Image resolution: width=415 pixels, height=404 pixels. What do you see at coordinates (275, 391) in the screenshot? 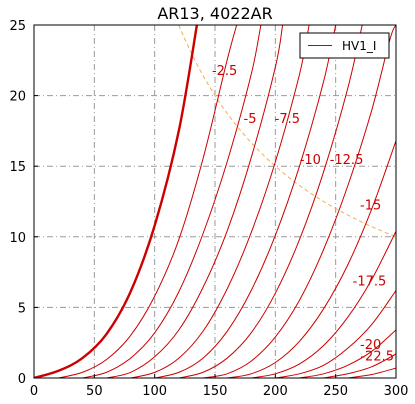
I see `x-tick-label: 200` at bounding box center [275, 391].